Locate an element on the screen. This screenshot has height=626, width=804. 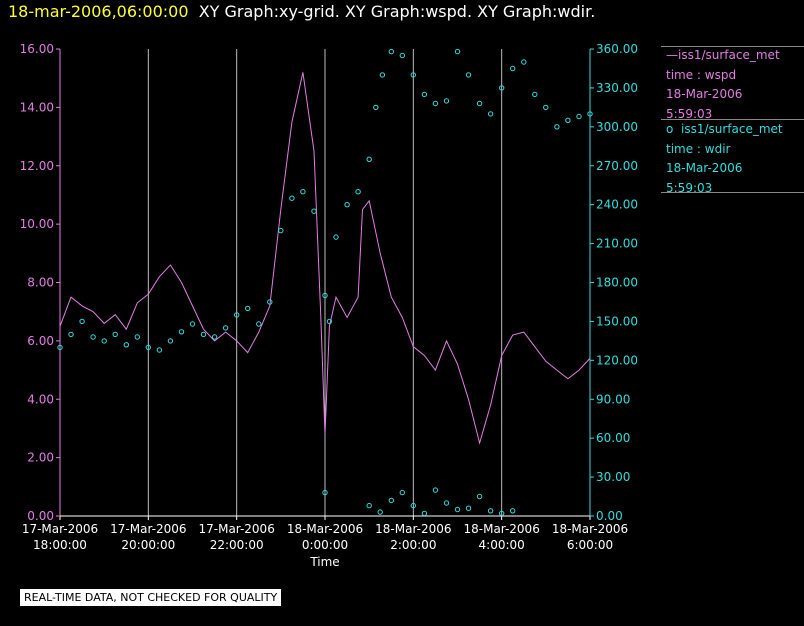
y-left-tick-label: 0.00 is located at coordinates (40, 516).